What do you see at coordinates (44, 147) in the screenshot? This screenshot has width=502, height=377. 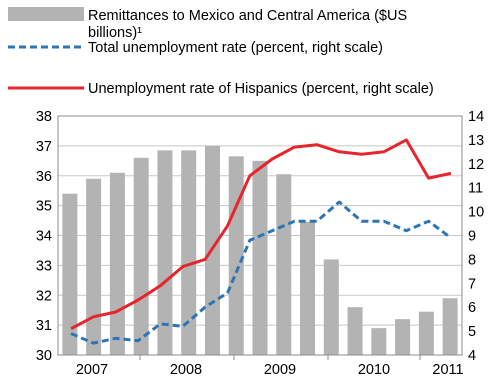 I see `left-axis-tick-label: 37` at bounding box center [44, 147].